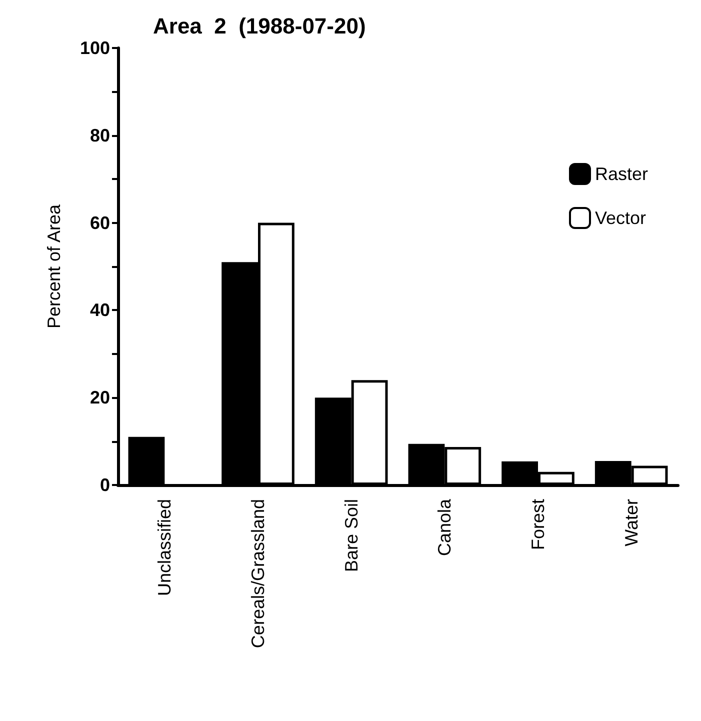  I want to click on legend-label: Raster, so click(621, 174).